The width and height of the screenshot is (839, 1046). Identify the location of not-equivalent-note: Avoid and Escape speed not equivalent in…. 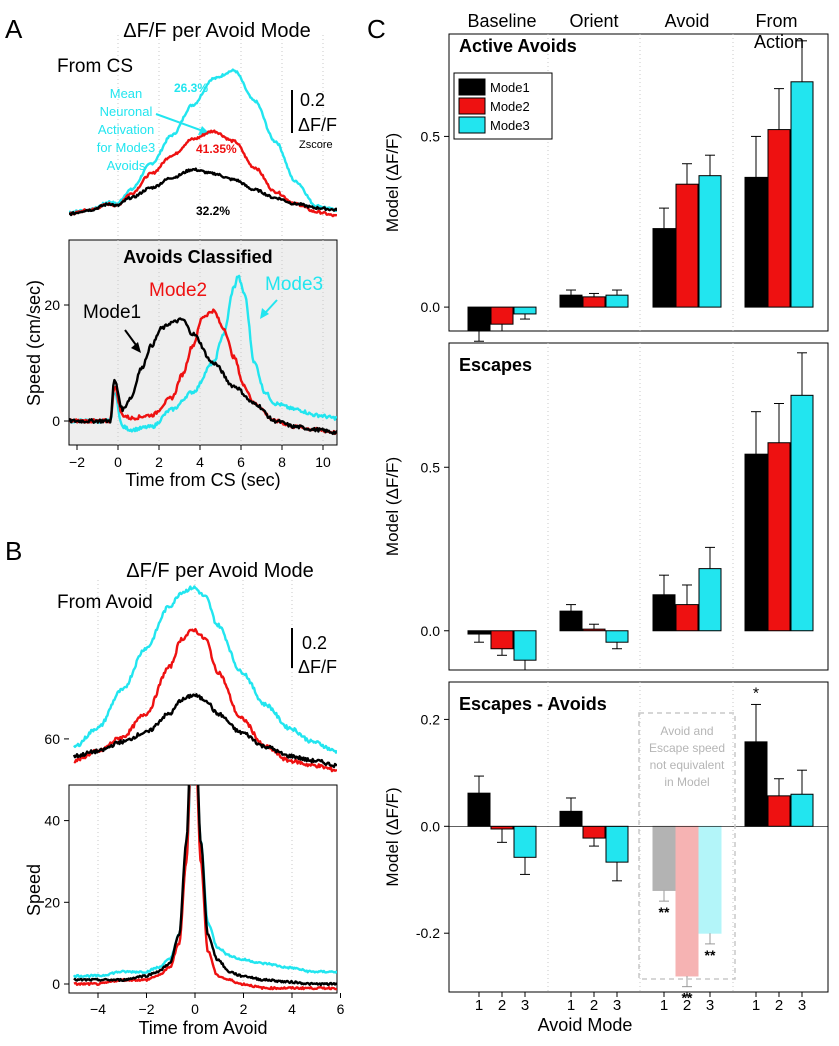
(687, 846).